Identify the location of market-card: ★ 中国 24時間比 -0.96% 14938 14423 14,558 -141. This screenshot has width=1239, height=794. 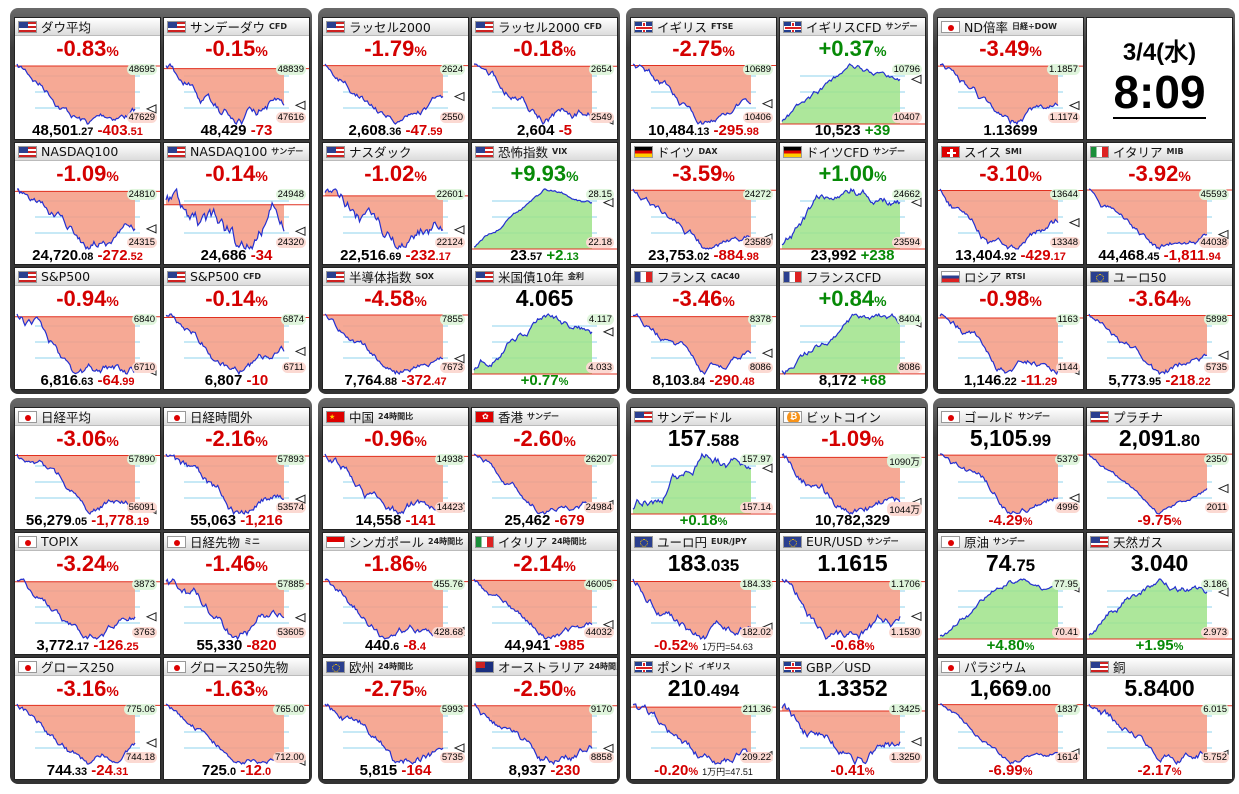
(395, 468).